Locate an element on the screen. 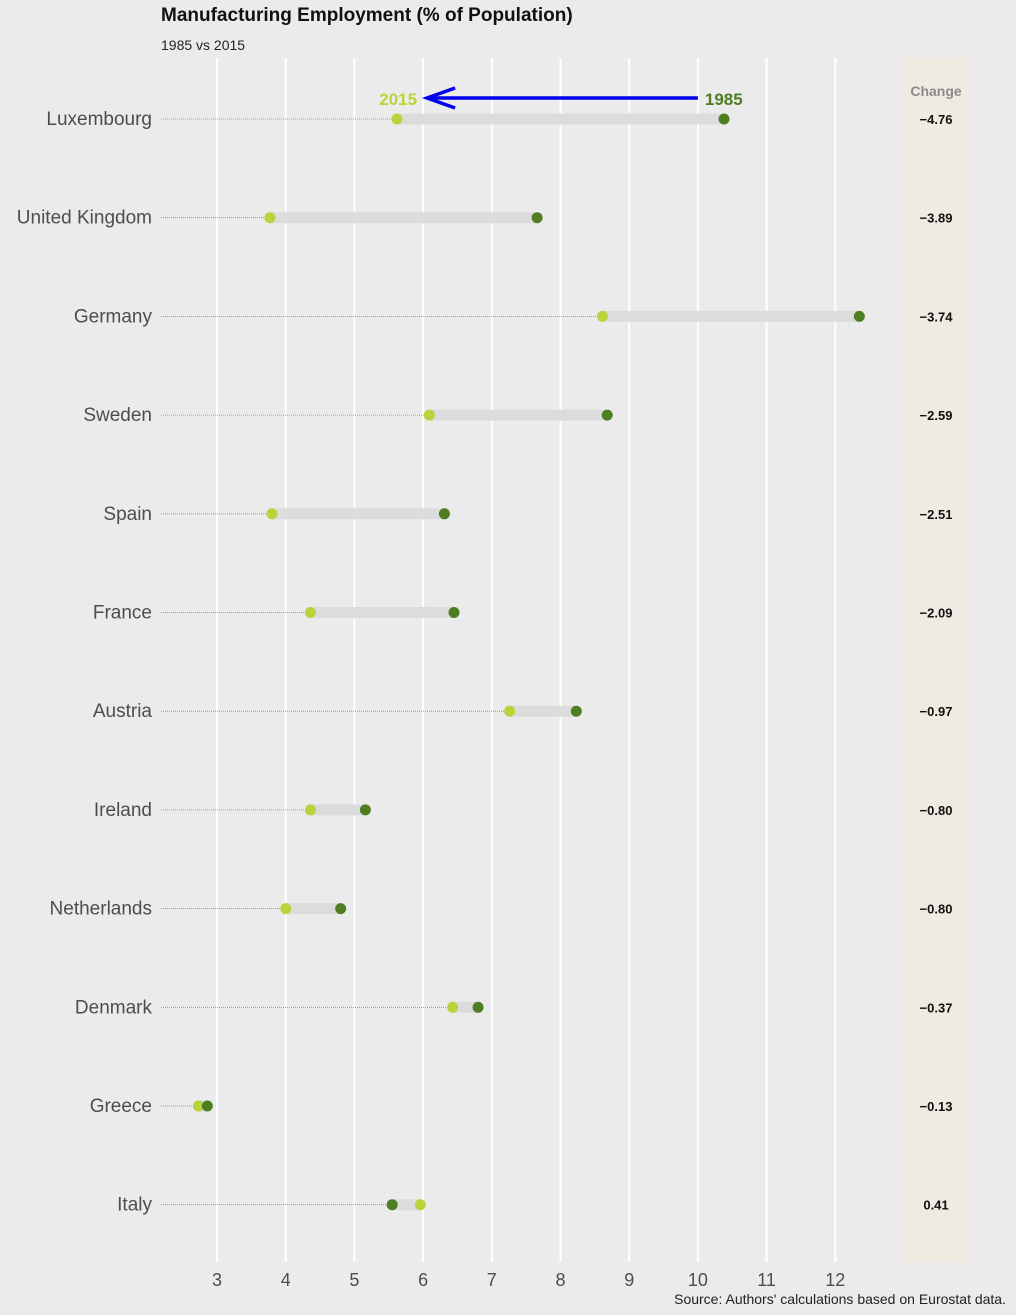 This screenshot has width=1016, height=1315. x-tick-label: 10 is located at coordinates (698, 1280).